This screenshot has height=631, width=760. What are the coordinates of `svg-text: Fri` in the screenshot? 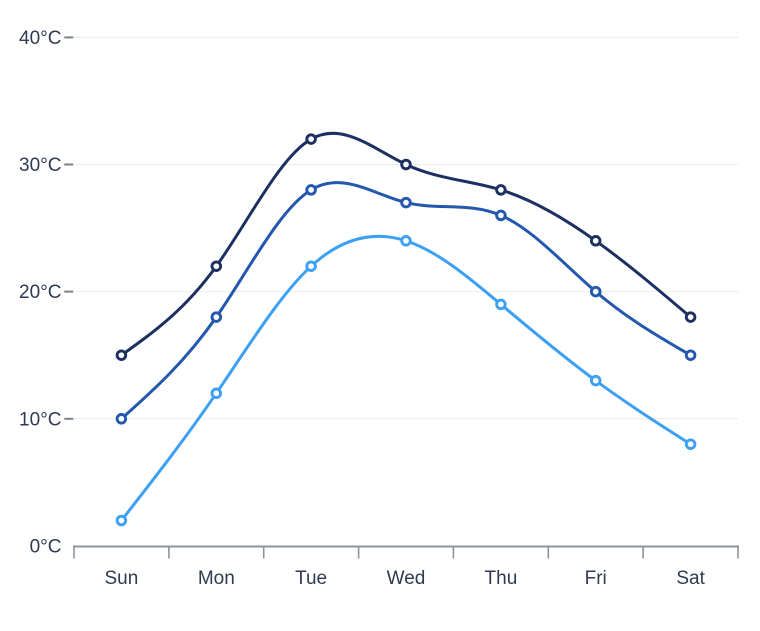 It's located at (596, 578).